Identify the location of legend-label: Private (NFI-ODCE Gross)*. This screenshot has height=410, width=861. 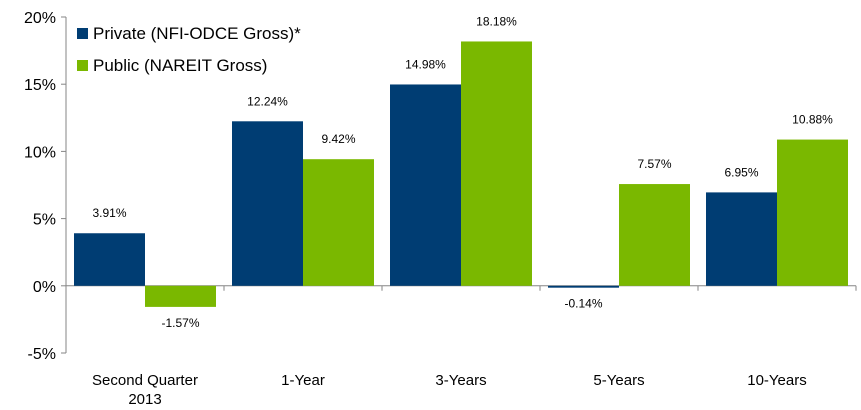
(197, 33).